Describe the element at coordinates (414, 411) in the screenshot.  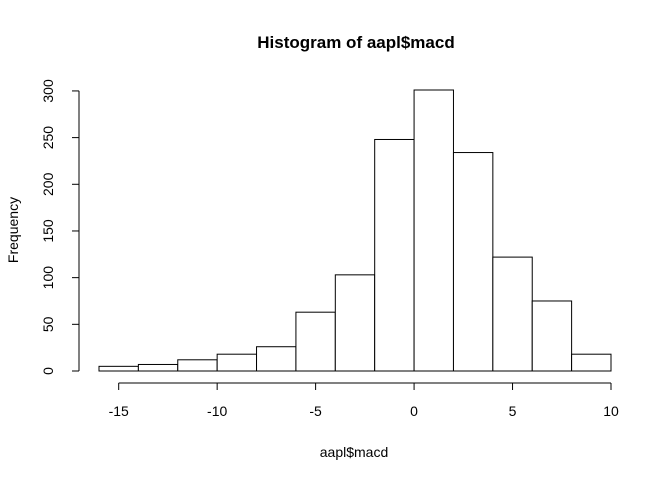
I see `x-tick-label: 0` at that location.